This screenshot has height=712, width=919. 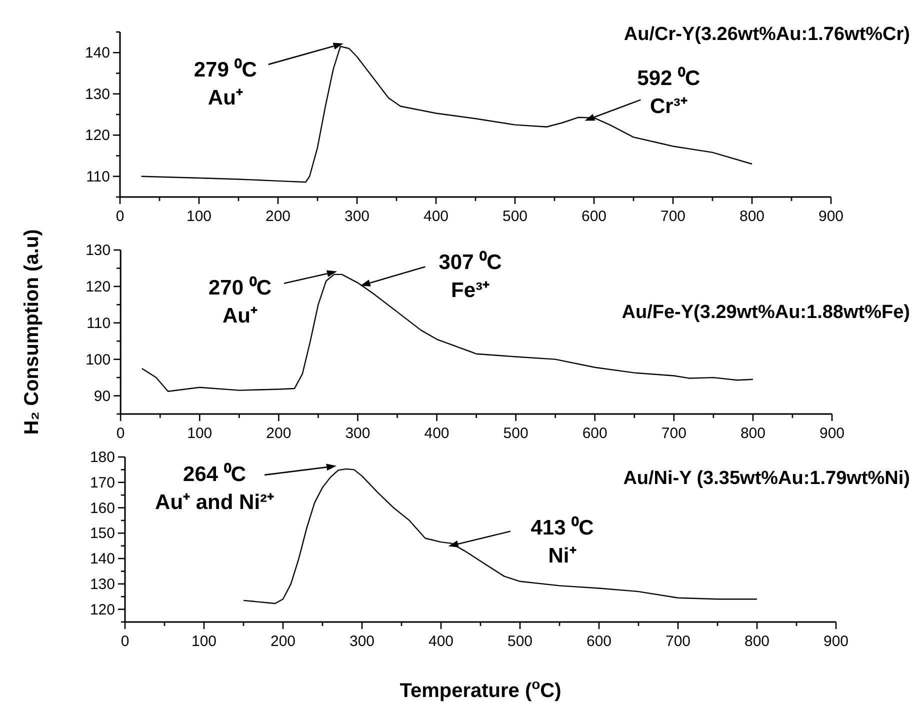 I want to click on y-tick-label: 180, so click(x=102, y=457).